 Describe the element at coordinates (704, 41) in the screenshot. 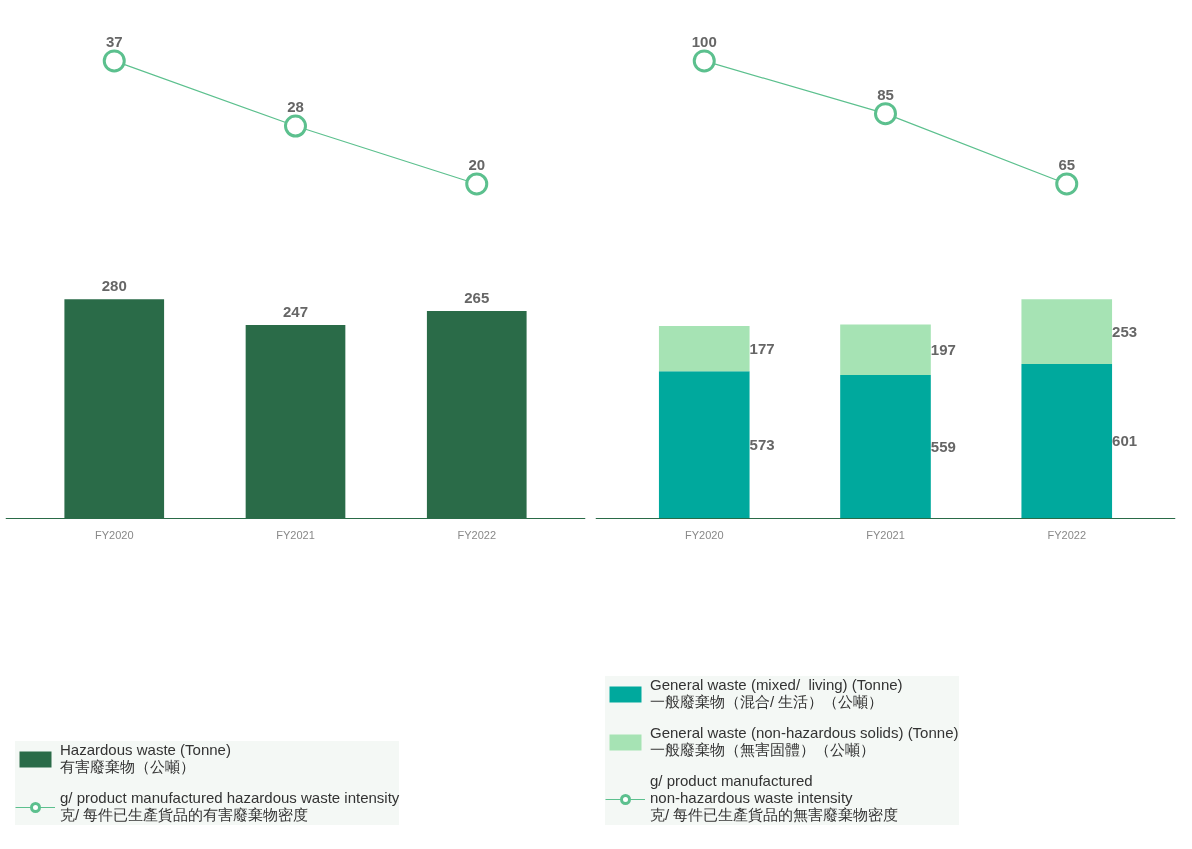

I see `data-label: 100` at that location.